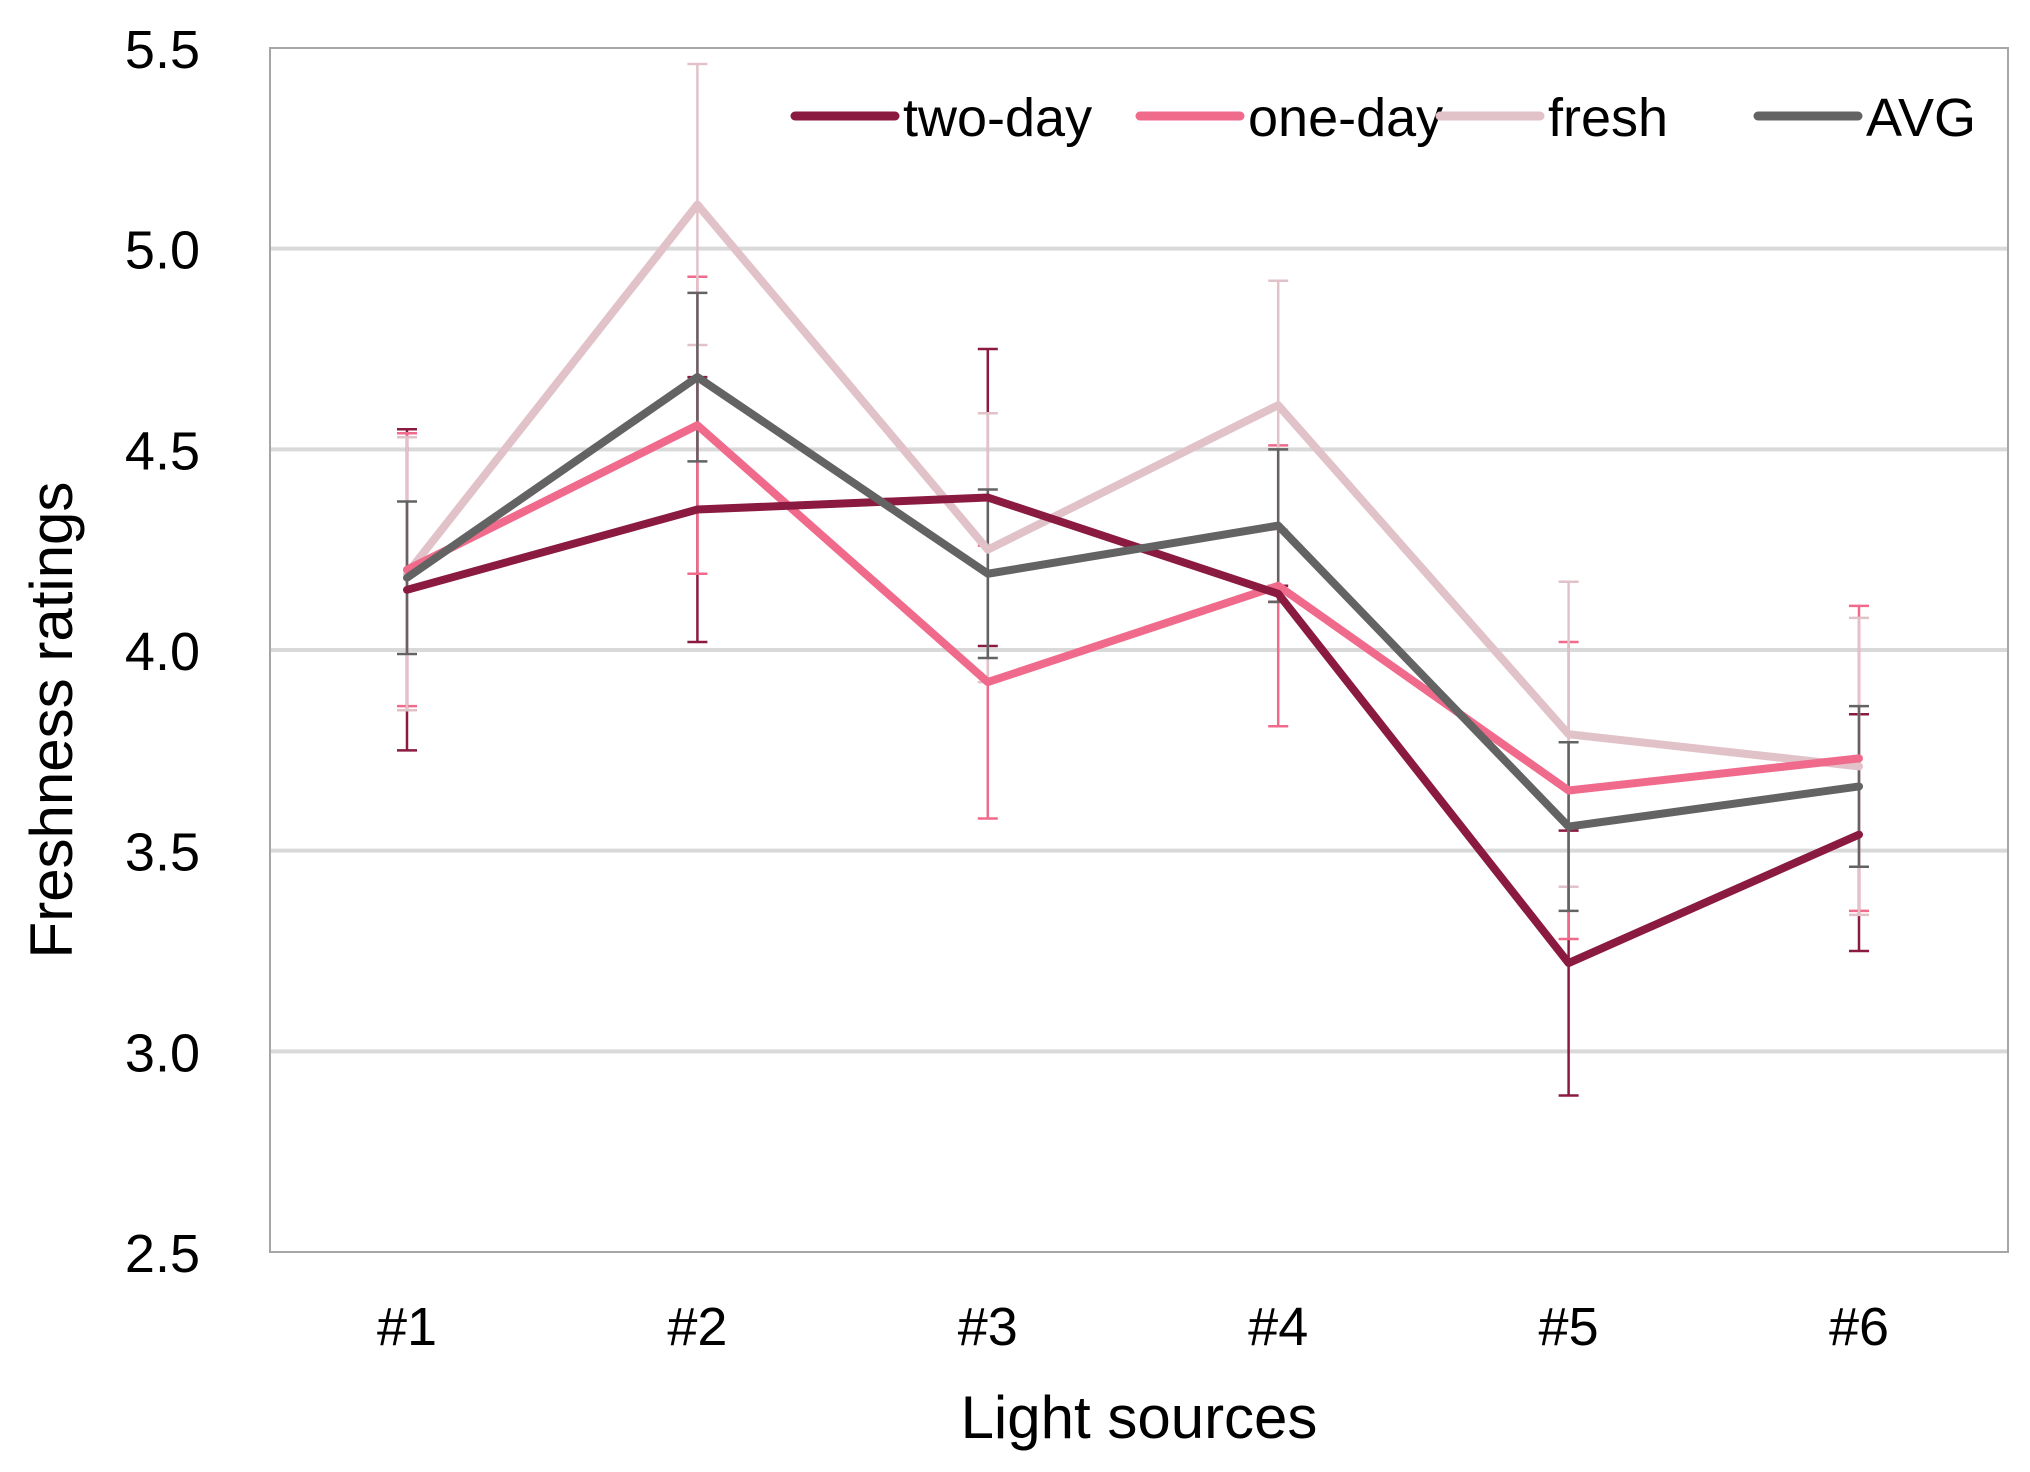 The width and height of the screenshot is (2030, 1472). What do you see at coordinates (51, 720) in the screenshot?
I see `y-axis-label: Freshness ratings` at bounding box center [51, 720].